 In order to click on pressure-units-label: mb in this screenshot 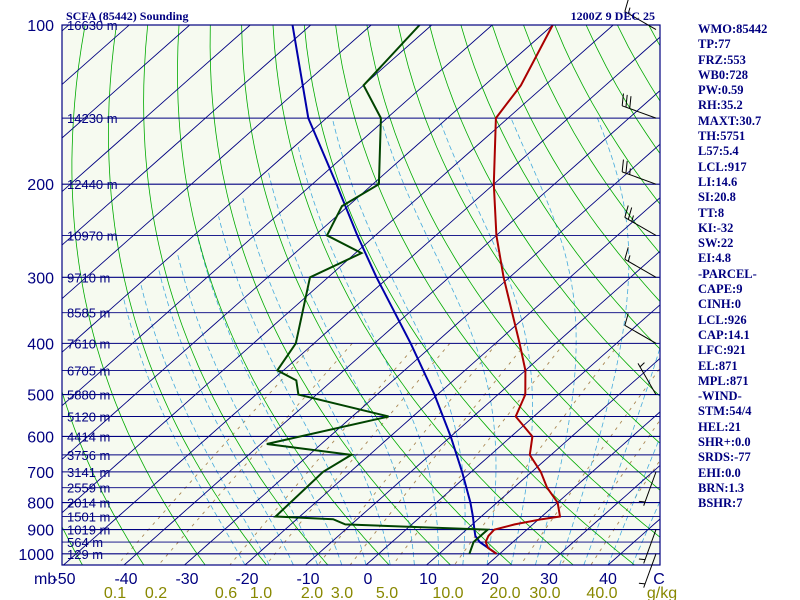, I will do `click(45, 579)`.